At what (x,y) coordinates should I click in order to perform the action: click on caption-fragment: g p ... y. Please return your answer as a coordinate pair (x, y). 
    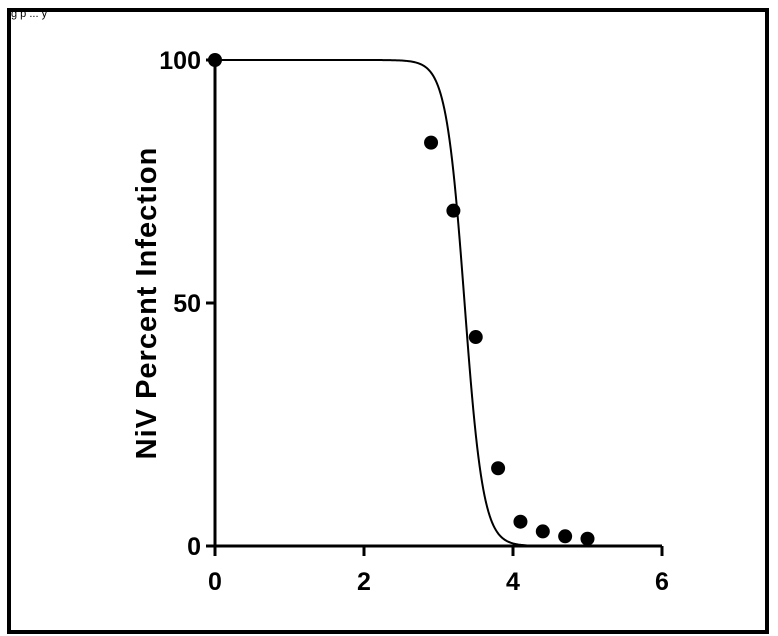
    Looking at the image, I should click on (29, 14).